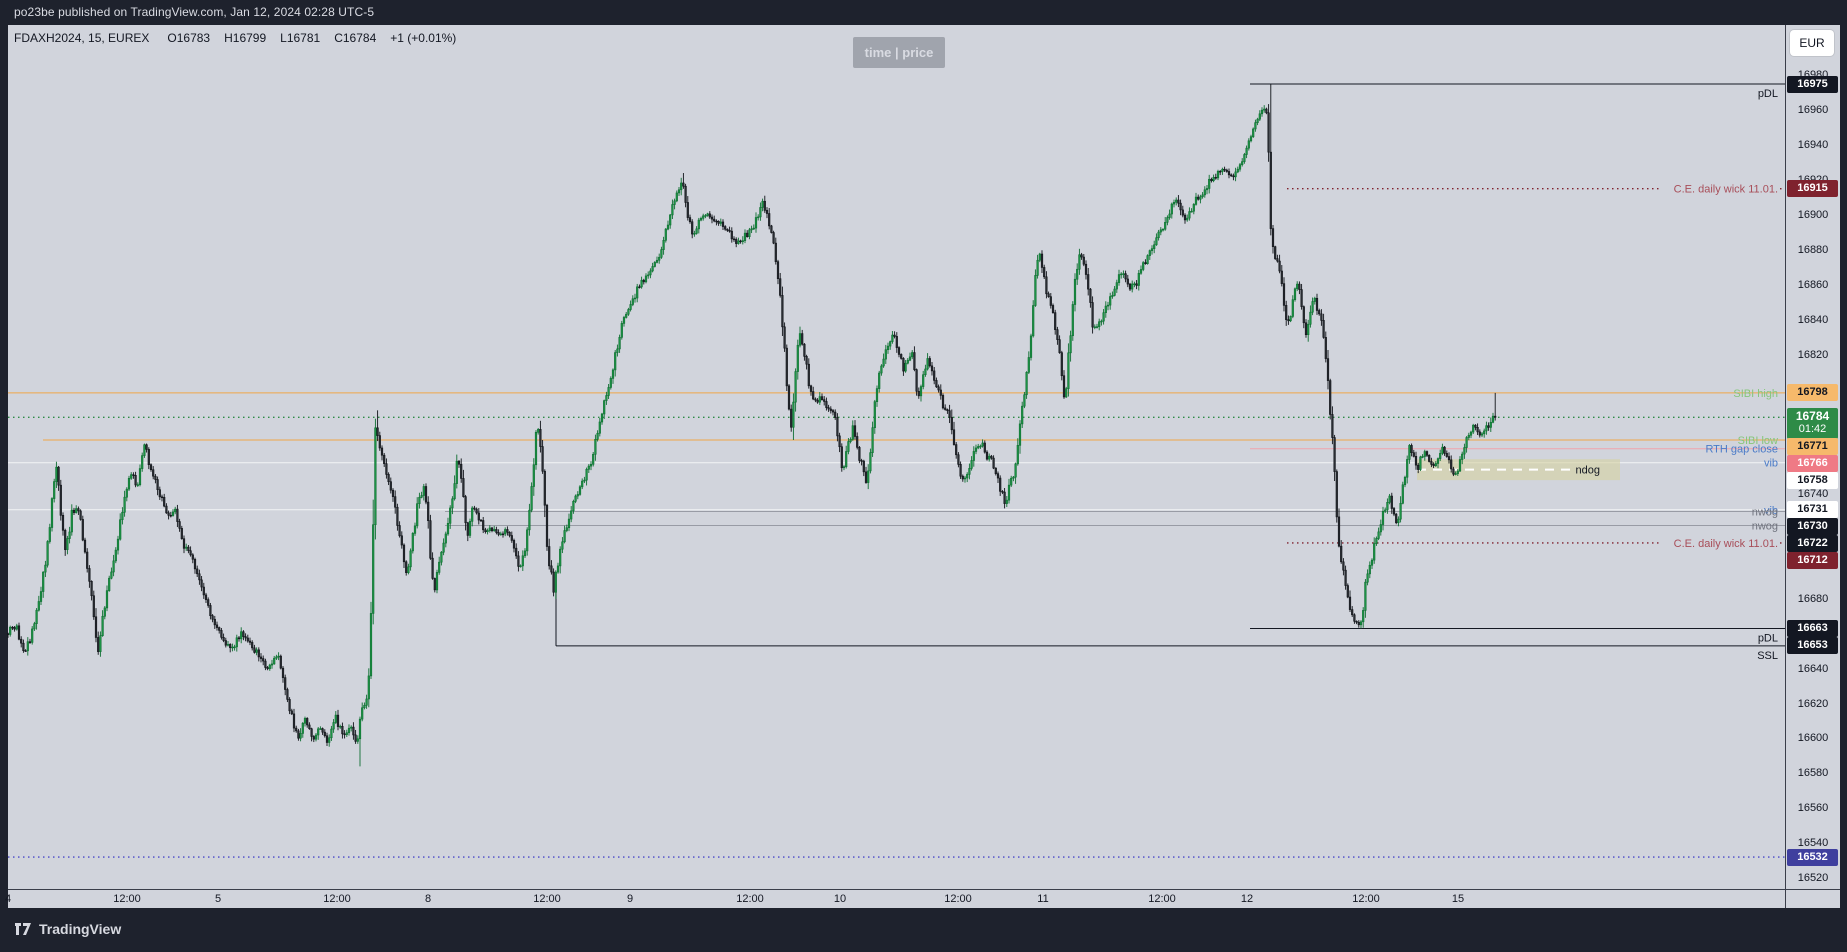 The width and height of the screenshot is (1847, 952). Describe the element at coordinates (218, 899) in the screenshot. I see `time-tick: 5` at that location.